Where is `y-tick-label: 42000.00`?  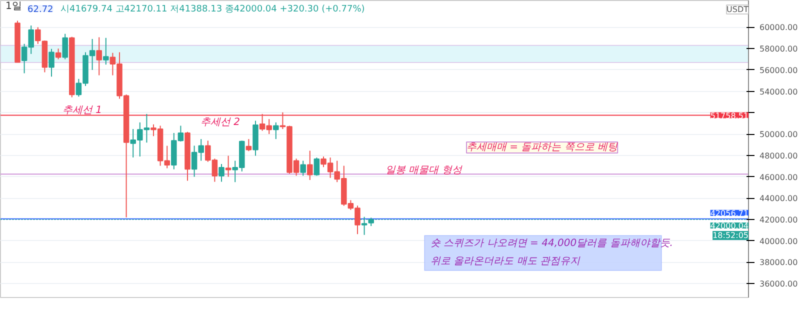
y-tick-label: 42000.00 is located at coordinates (779, 220).